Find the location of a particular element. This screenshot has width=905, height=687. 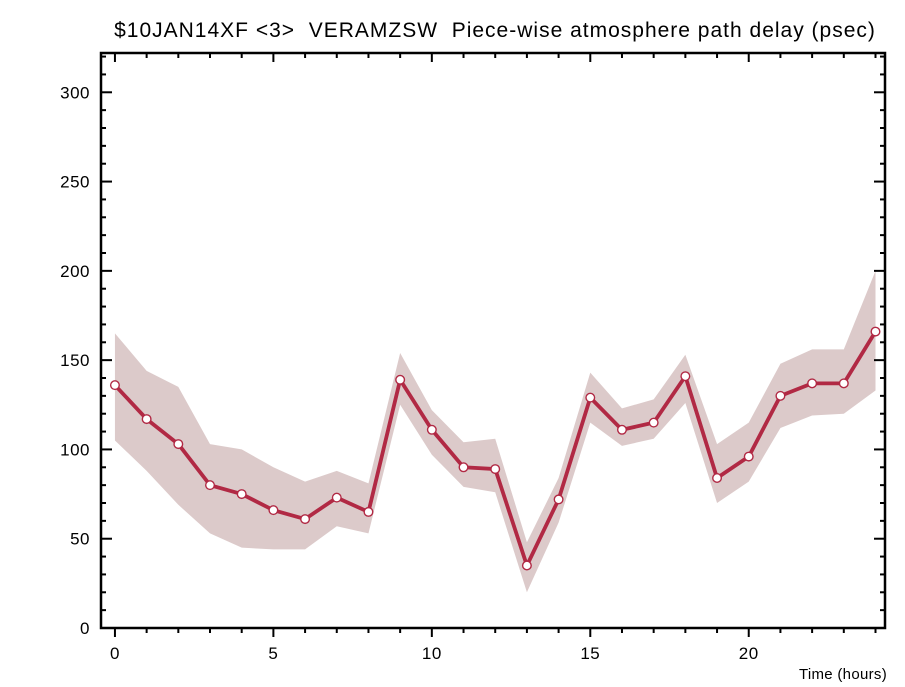

x-axis-label: Time (hours) is located at coordinates (843, 674).